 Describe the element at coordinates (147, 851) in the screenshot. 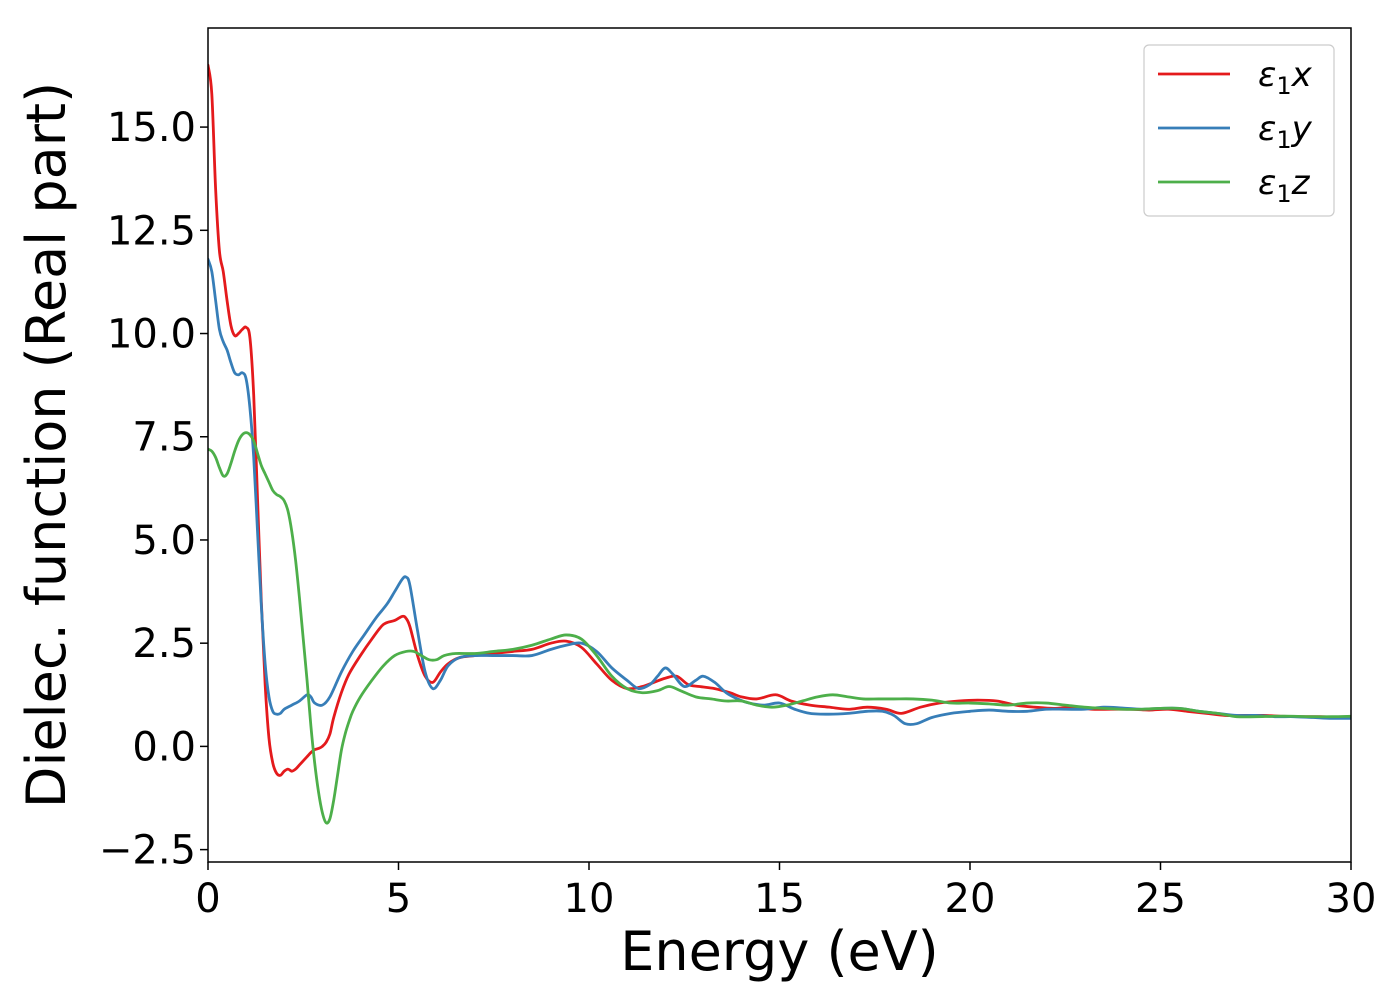

I see `y-tick-label: −2.5` at that location.